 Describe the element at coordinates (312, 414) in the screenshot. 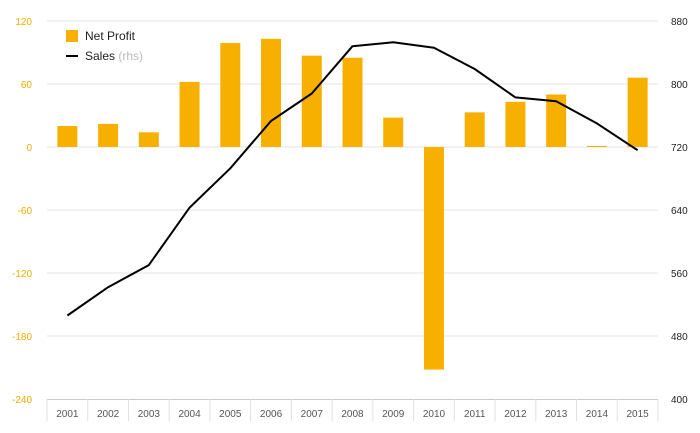

I see `x-tick-label: 2007` at that location.